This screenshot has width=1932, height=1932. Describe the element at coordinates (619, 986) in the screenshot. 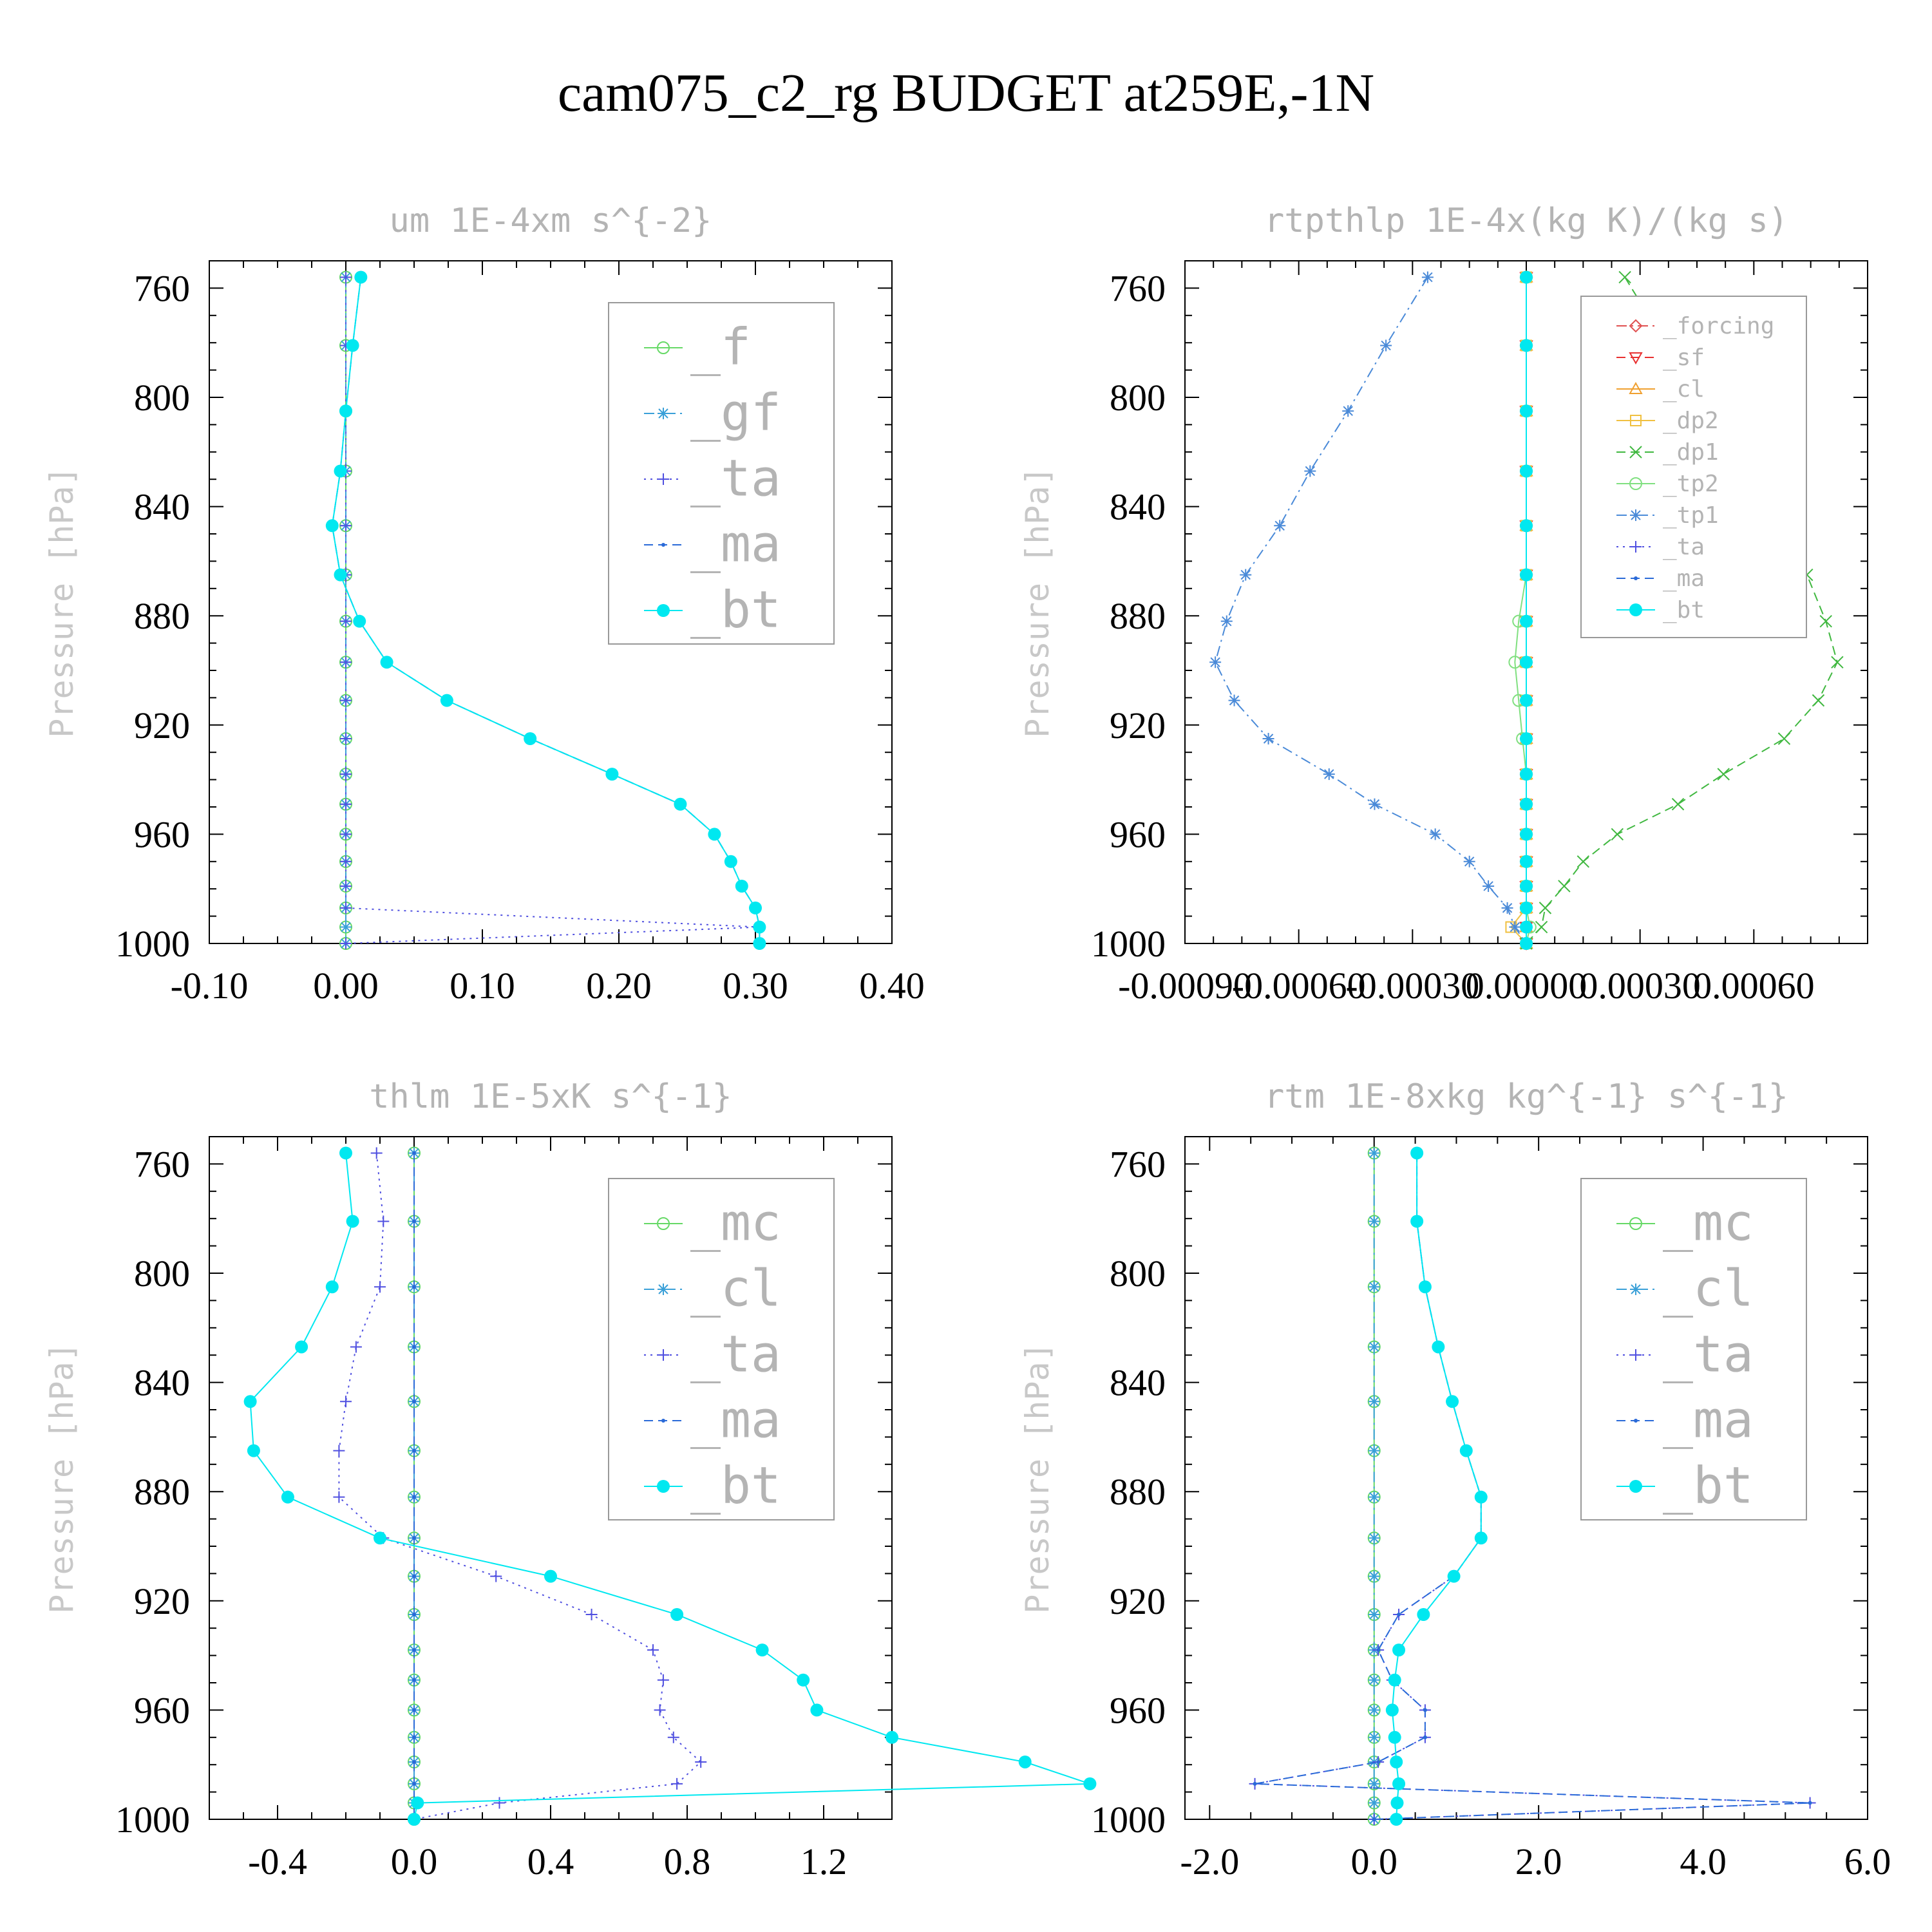

I see `x-tick-label: 0.20` at that location.